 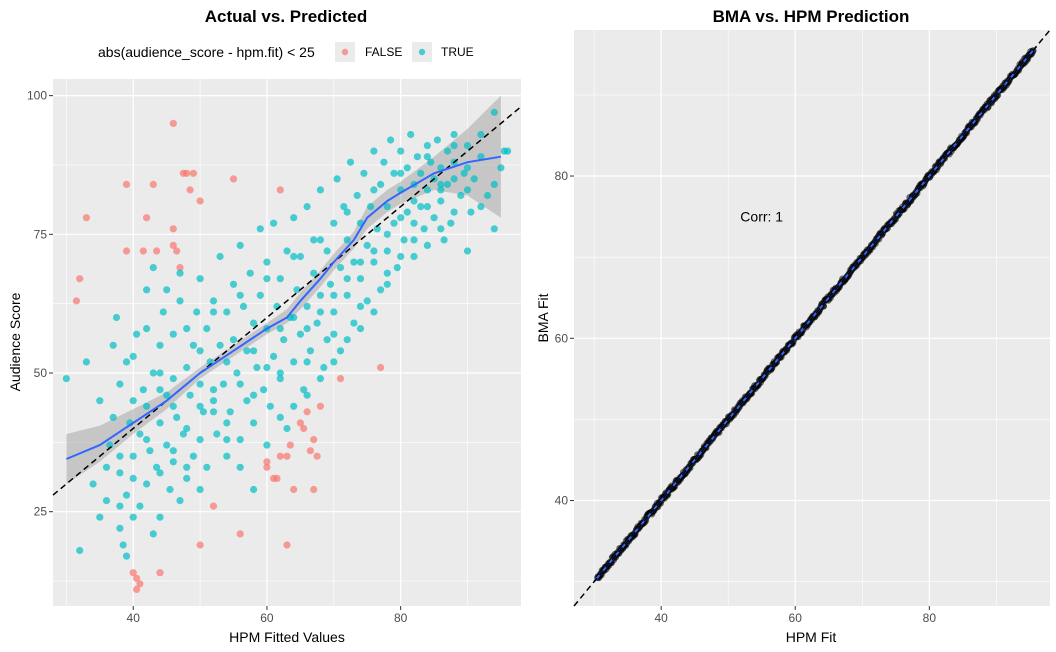 I want to click on left-x-tick-label: 80, so click(x=401, y=618).